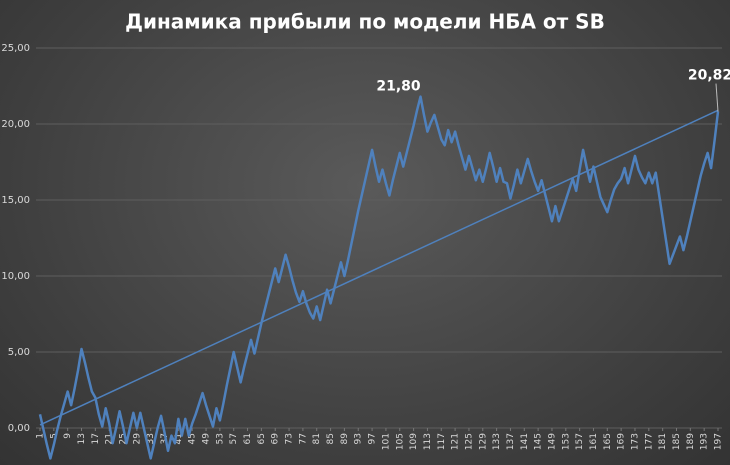  What do you see at coordinates (317, 438) in the screenshot?
I see `x-tick-label: 81` at bounding box center [317, 438].